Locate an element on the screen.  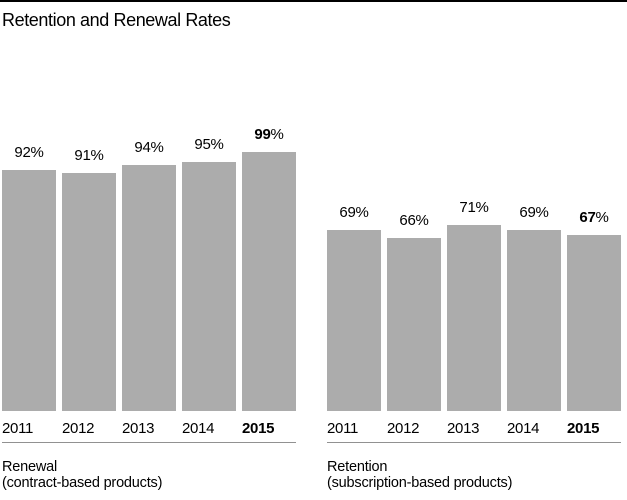
bar-value-label: 95% is located at coordinates (208, 145).